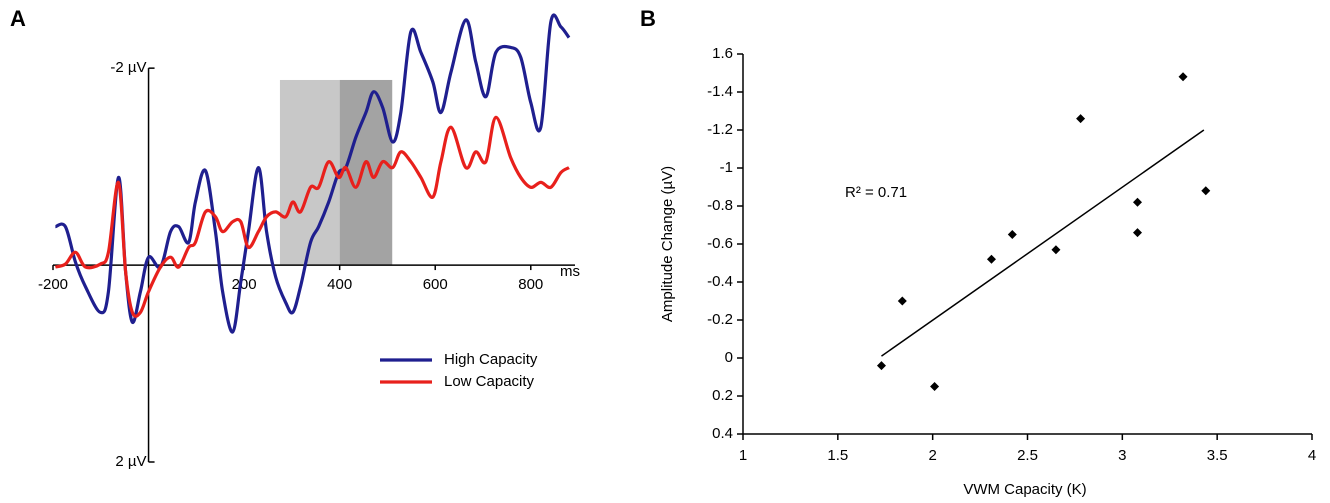 The image size is (1330, 503). I want to click on panel-label: A, so click(18, 18).